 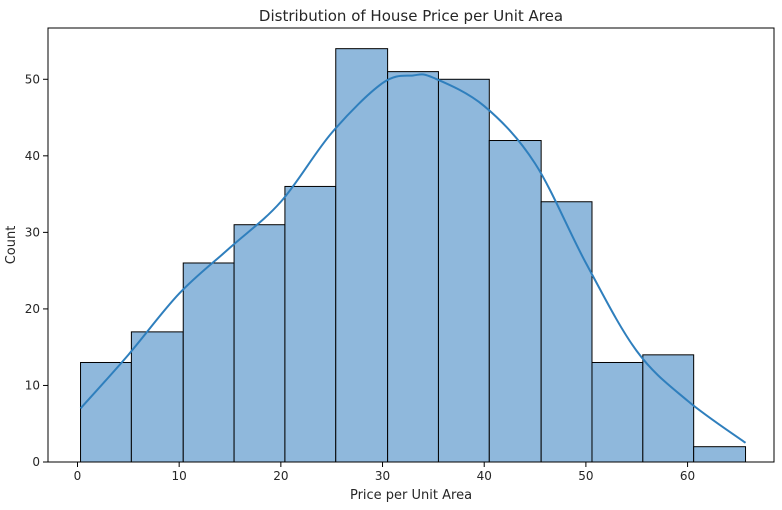 What do you see at coordinates (32, 385) in the screenshot?
I see `y-tick-label-1: 10` at bounding box center [32, 385].